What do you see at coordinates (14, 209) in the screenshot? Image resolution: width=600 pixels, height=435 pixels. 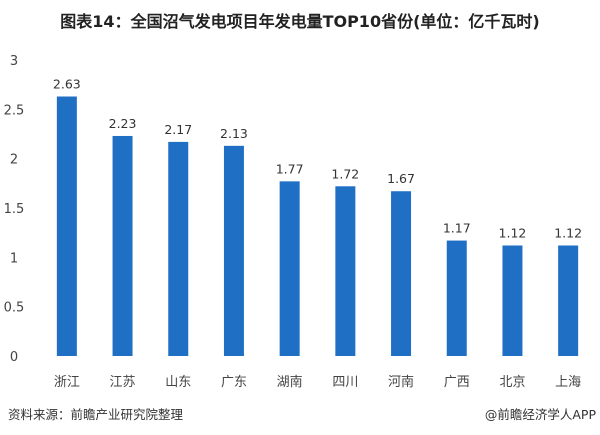 I see `y-tick-label: 1.5` at bounding box center [14, 209].